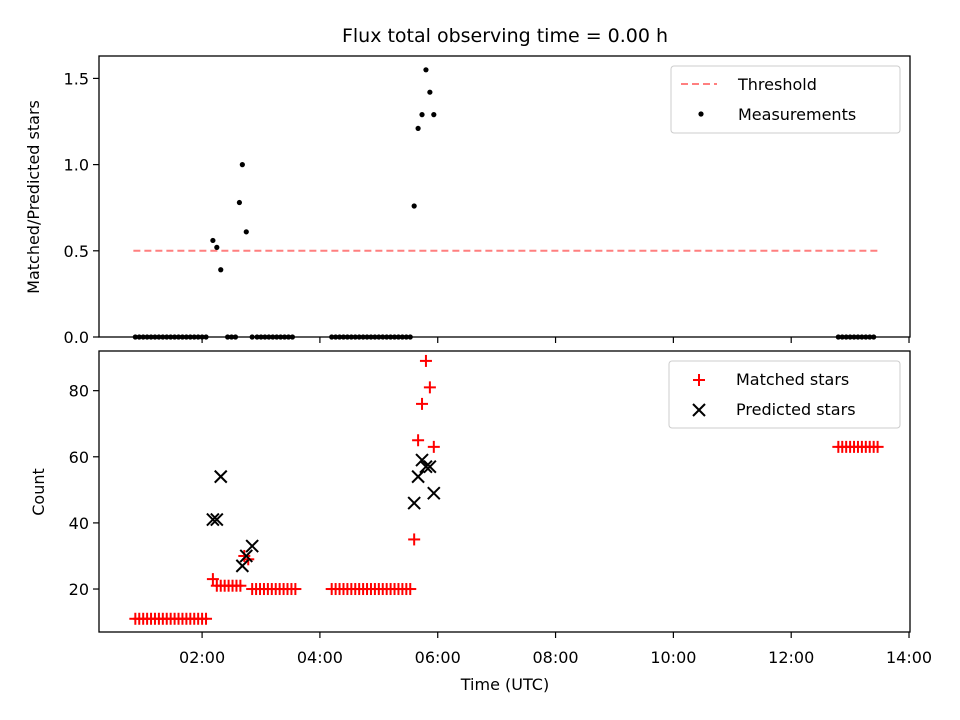 The width and height of the screenshot is (960, 720). I want to click on bottom-y-tick-label: 20, so click(79, 589).